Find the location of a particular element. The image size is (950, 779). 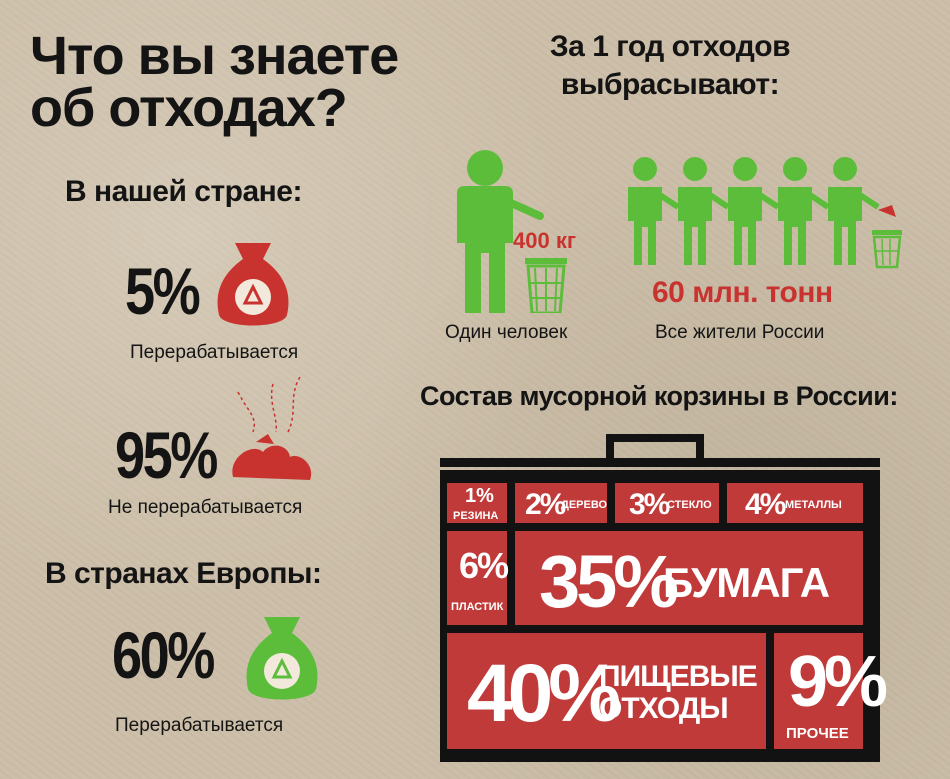

europe-label: Перерабатывается is located at coordinates (199, 725).